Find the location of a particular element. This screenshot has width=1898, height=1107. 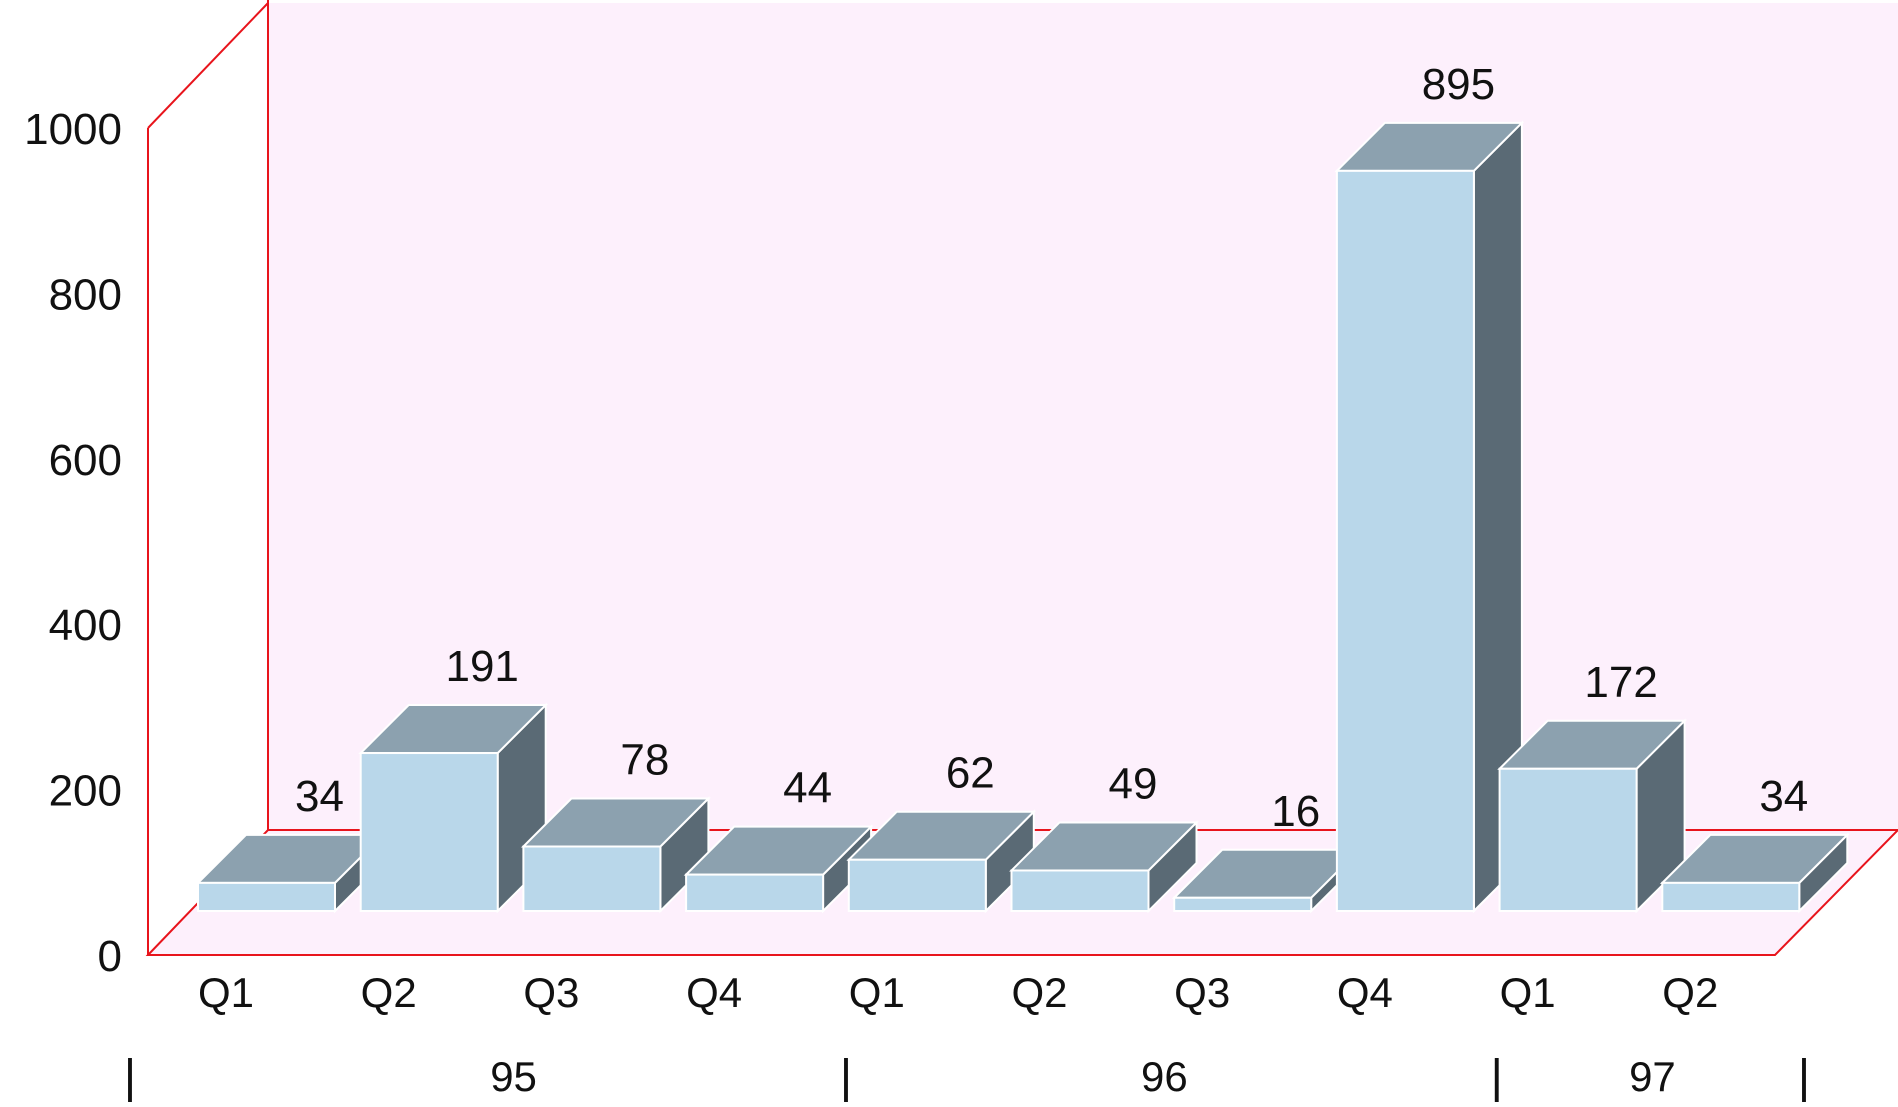

x-axis-ticks: Q1 Q2 Q3 Q4 Q1 Q2 Q3 Q4 Q1 Q2 is located at coordinates (958, 992).